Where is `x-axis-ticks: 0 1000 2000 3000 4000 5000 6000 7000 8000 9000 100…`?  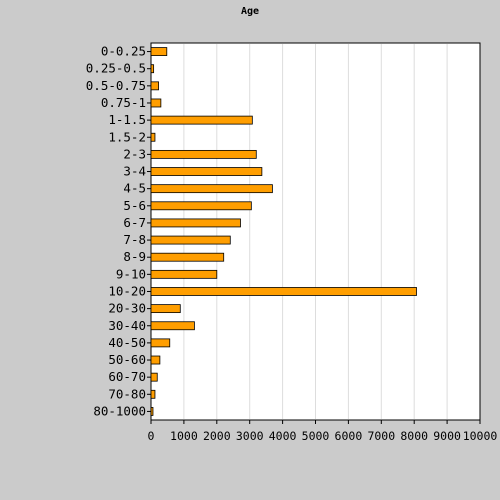
x-axis-ticks: 0 1000 2000 3000 4000 5000 6000 7000 8000 9000 100… is located at coordinates (323, 431).